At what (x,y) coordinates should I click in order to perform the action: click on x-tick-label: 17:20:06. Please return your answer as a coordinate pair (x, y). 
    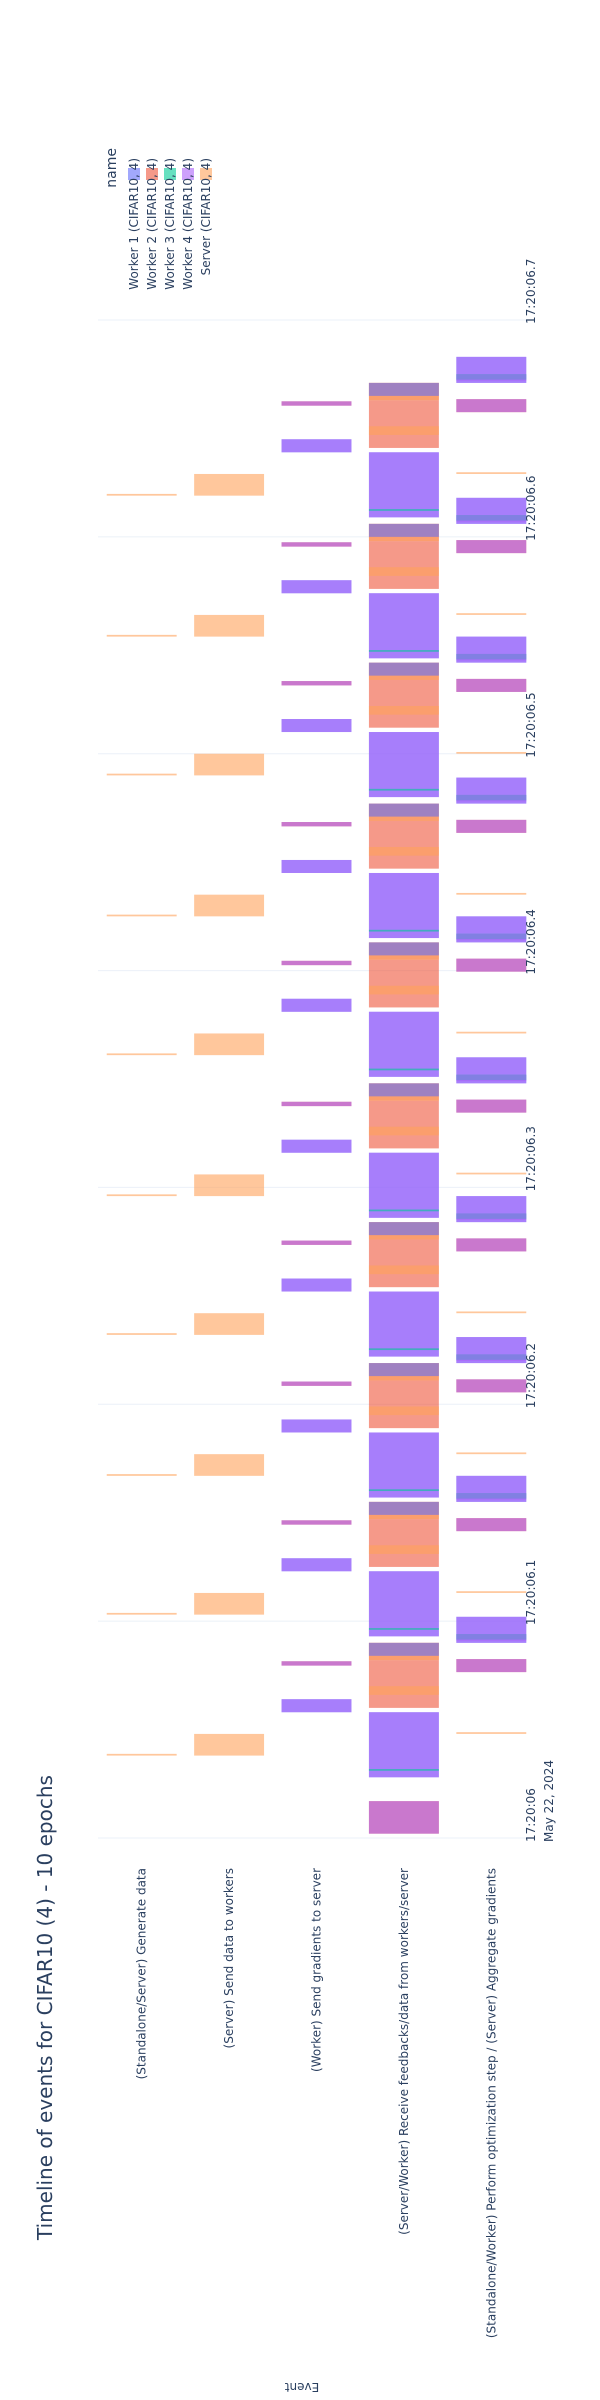
    Looking at the image, I should click on (531, 1815).